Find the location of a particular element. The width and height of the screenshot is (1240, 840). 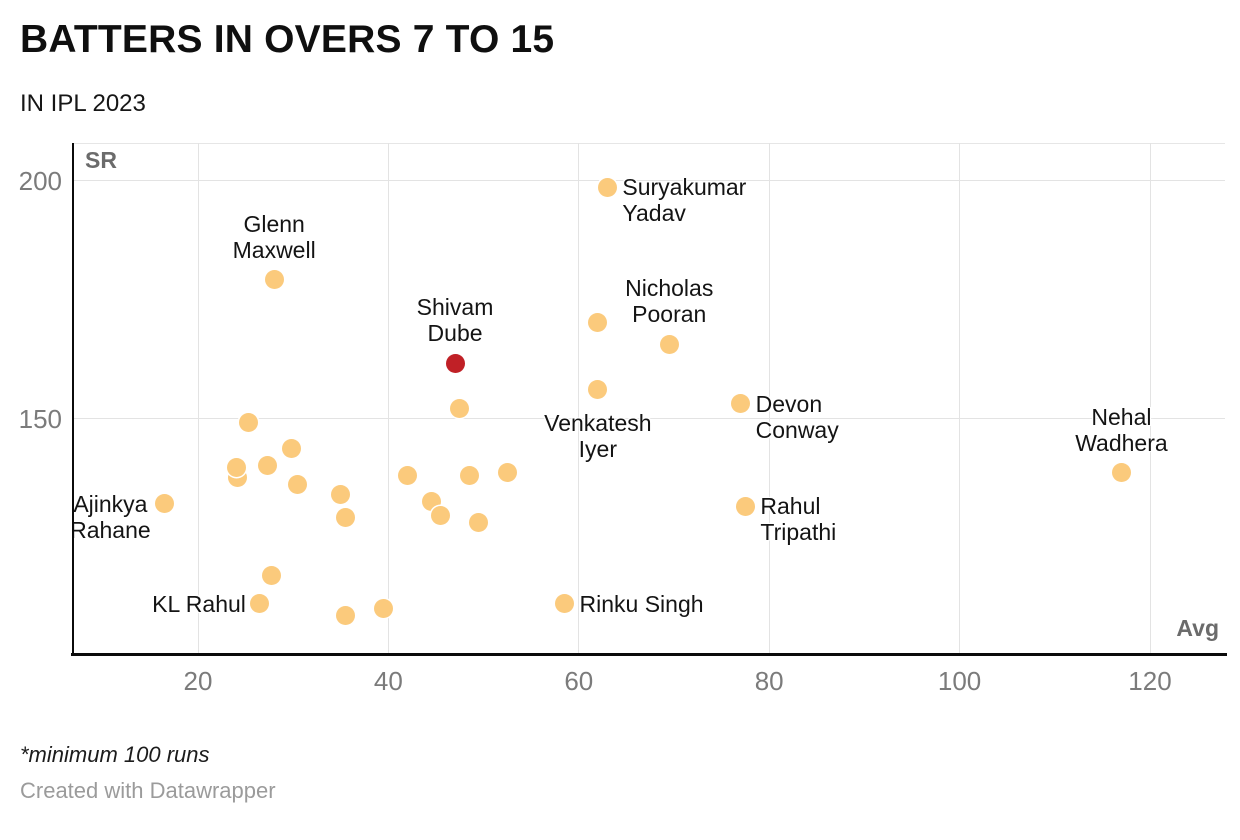

point-label: Glenn Maxwell is located at coordinates (274, 236).